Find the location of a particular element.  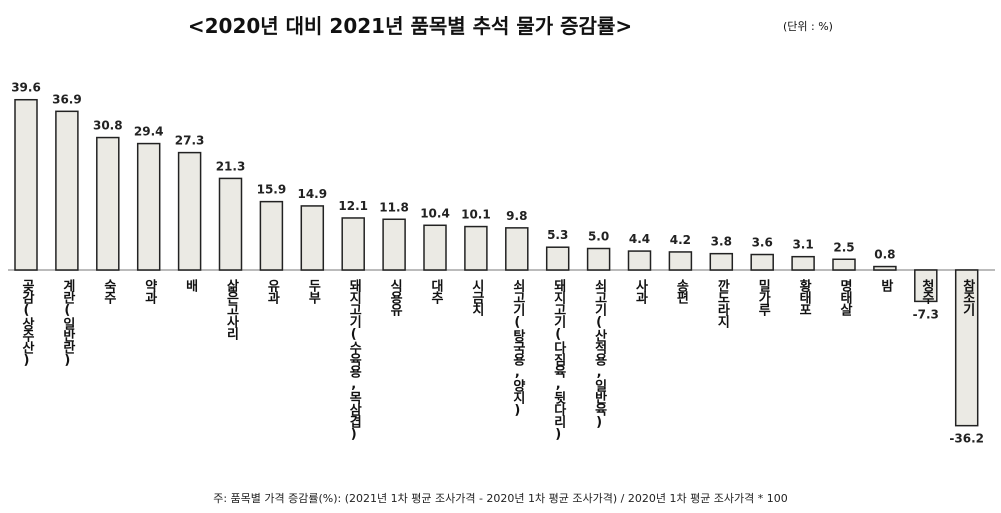

category-label: 유과 is located at coordinates (272, 291).